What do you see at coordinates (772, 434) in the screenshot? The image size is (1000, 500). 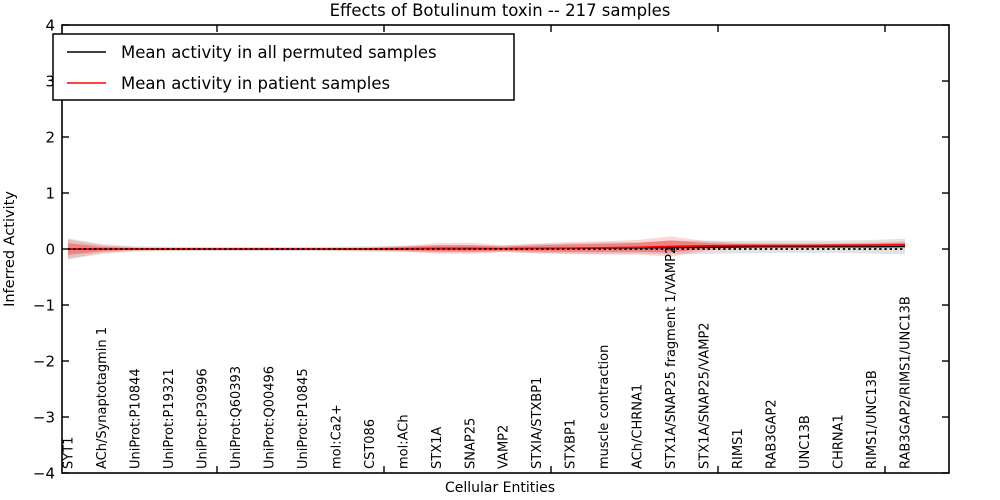 I see `x-tick-label: RAB3GAP2` at bounding box center [772, 434].